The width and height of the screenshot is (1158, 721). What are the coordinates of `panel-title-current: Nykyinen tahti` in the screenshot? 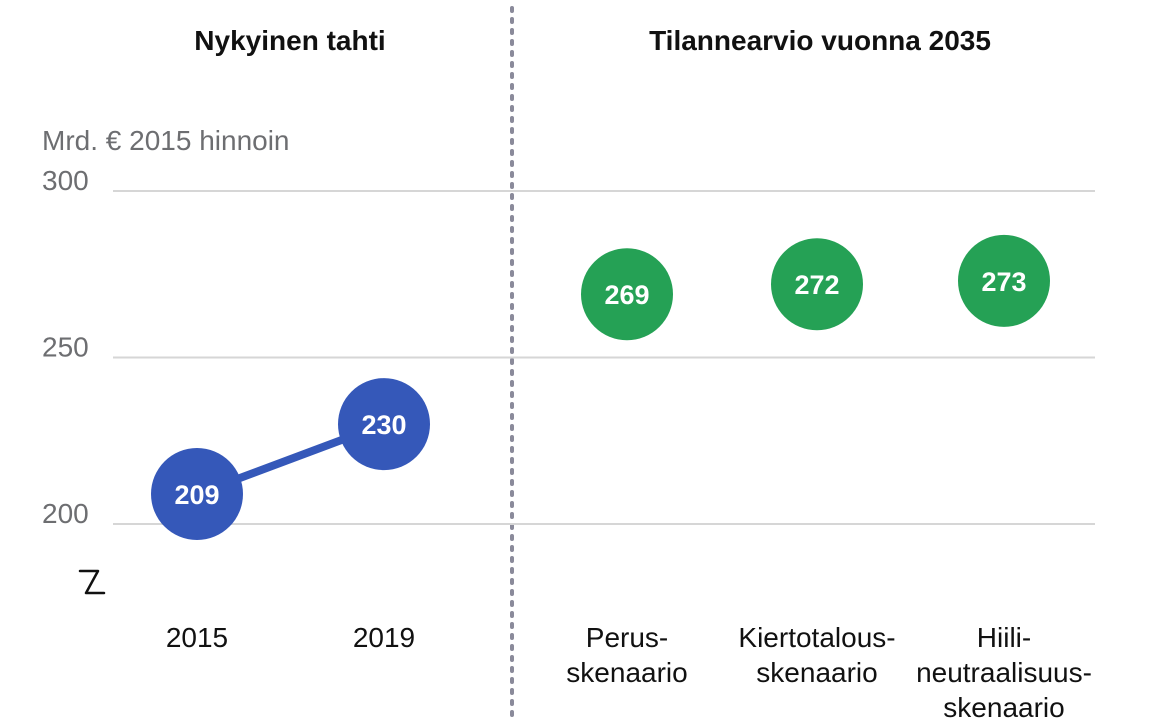 It's located at (289, 40).